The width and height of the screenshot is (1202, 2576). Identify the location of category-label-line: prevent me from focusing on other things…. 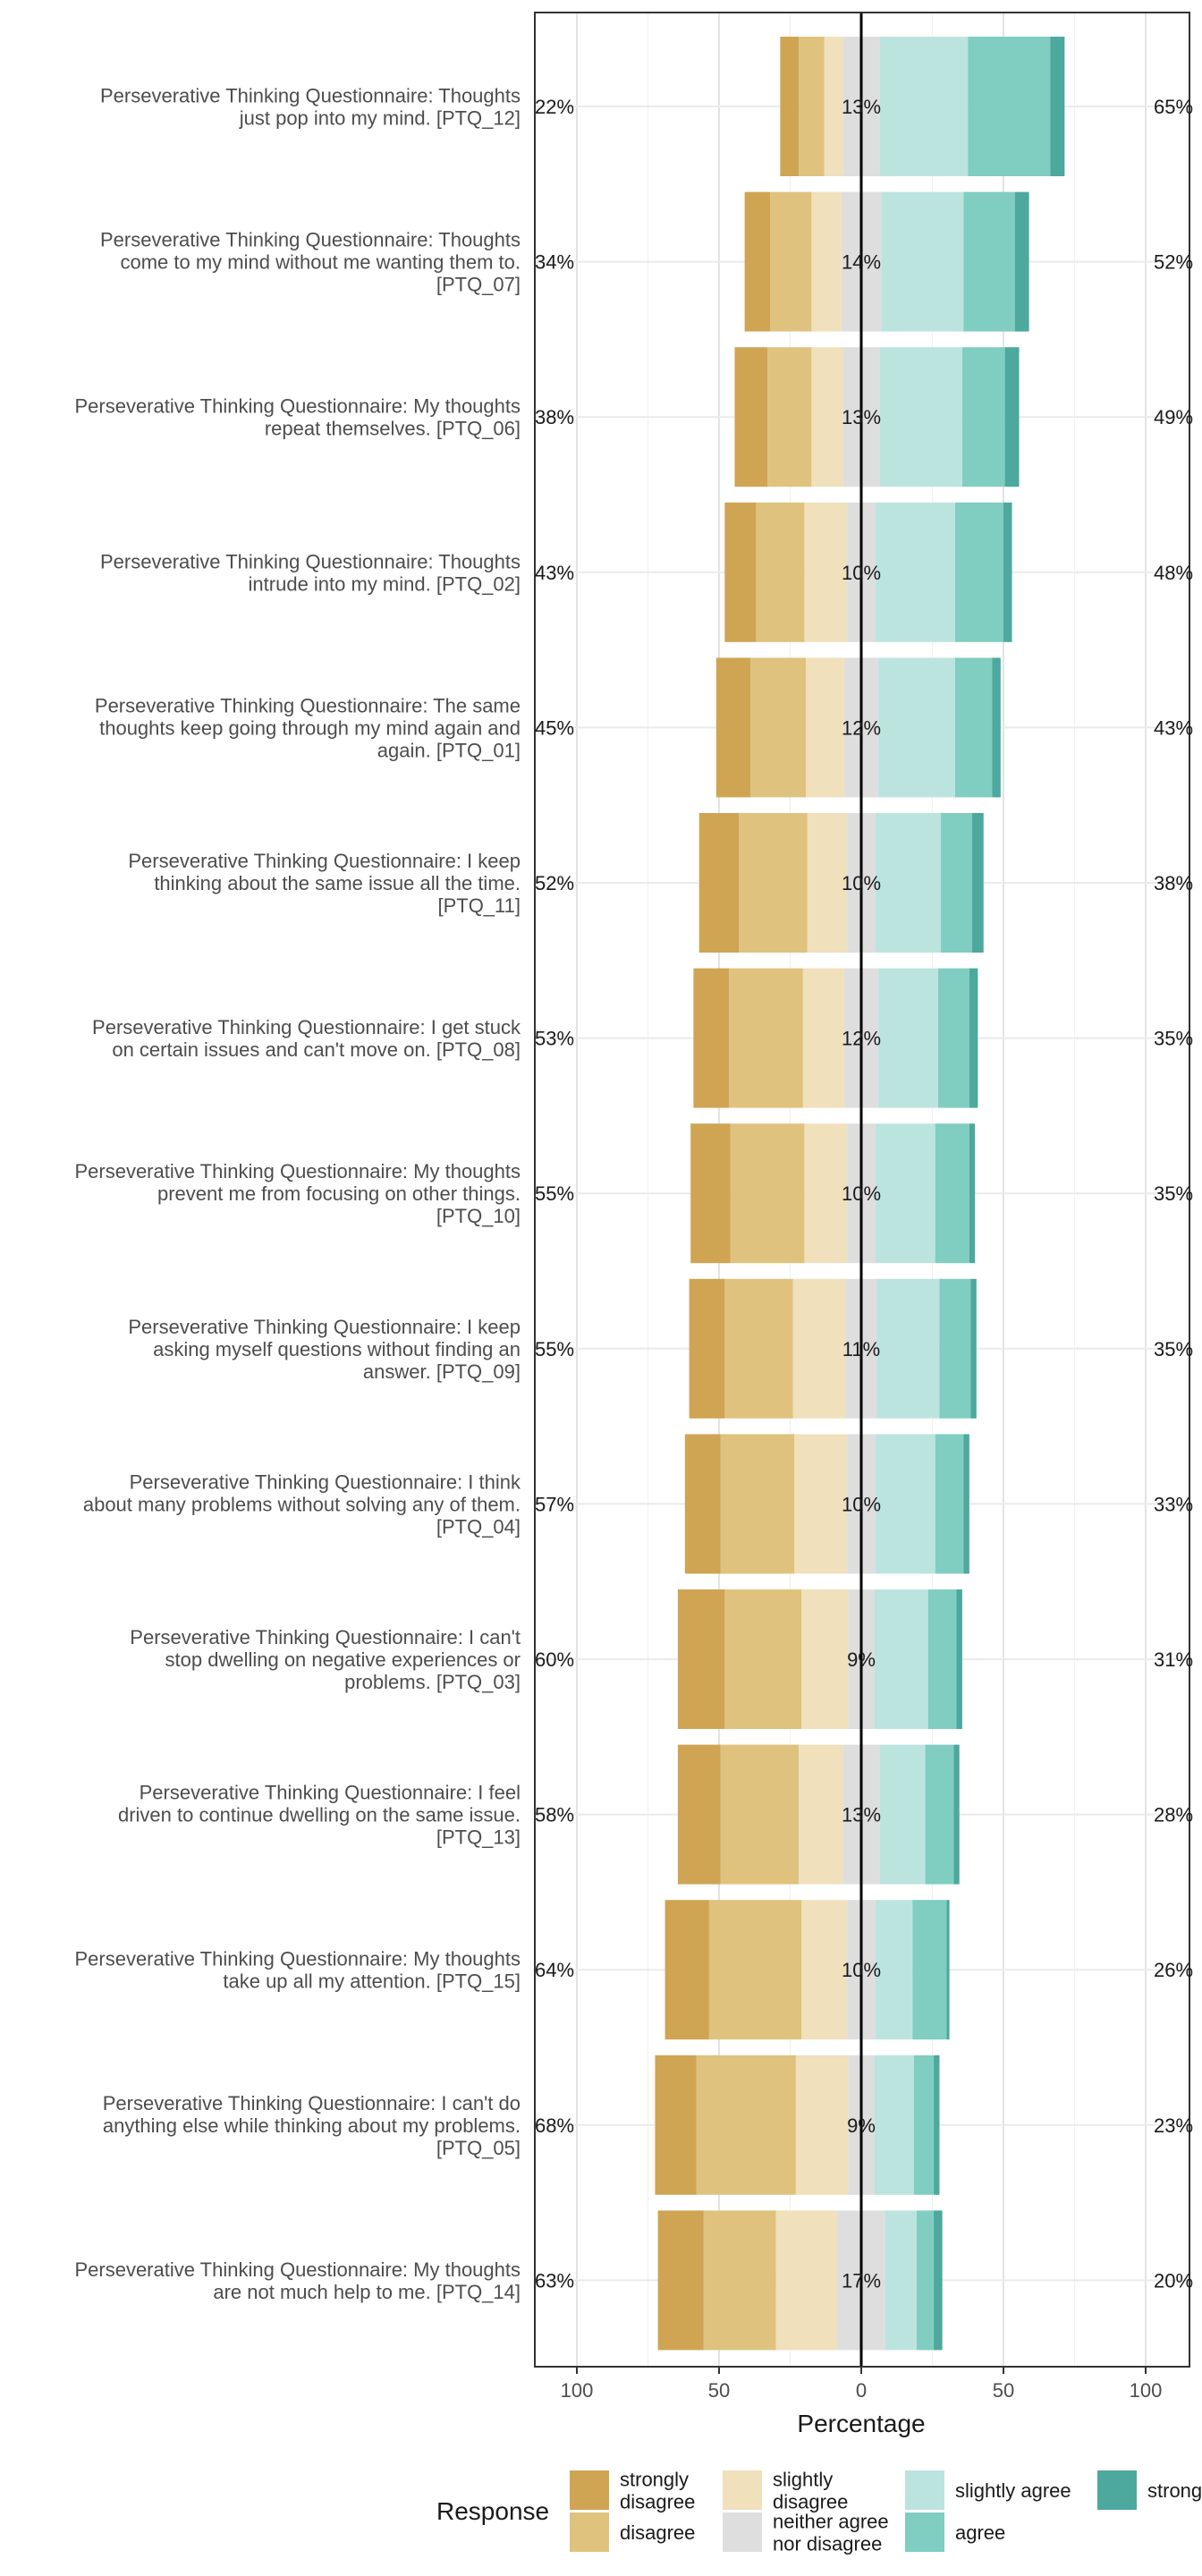
(339, 1193).